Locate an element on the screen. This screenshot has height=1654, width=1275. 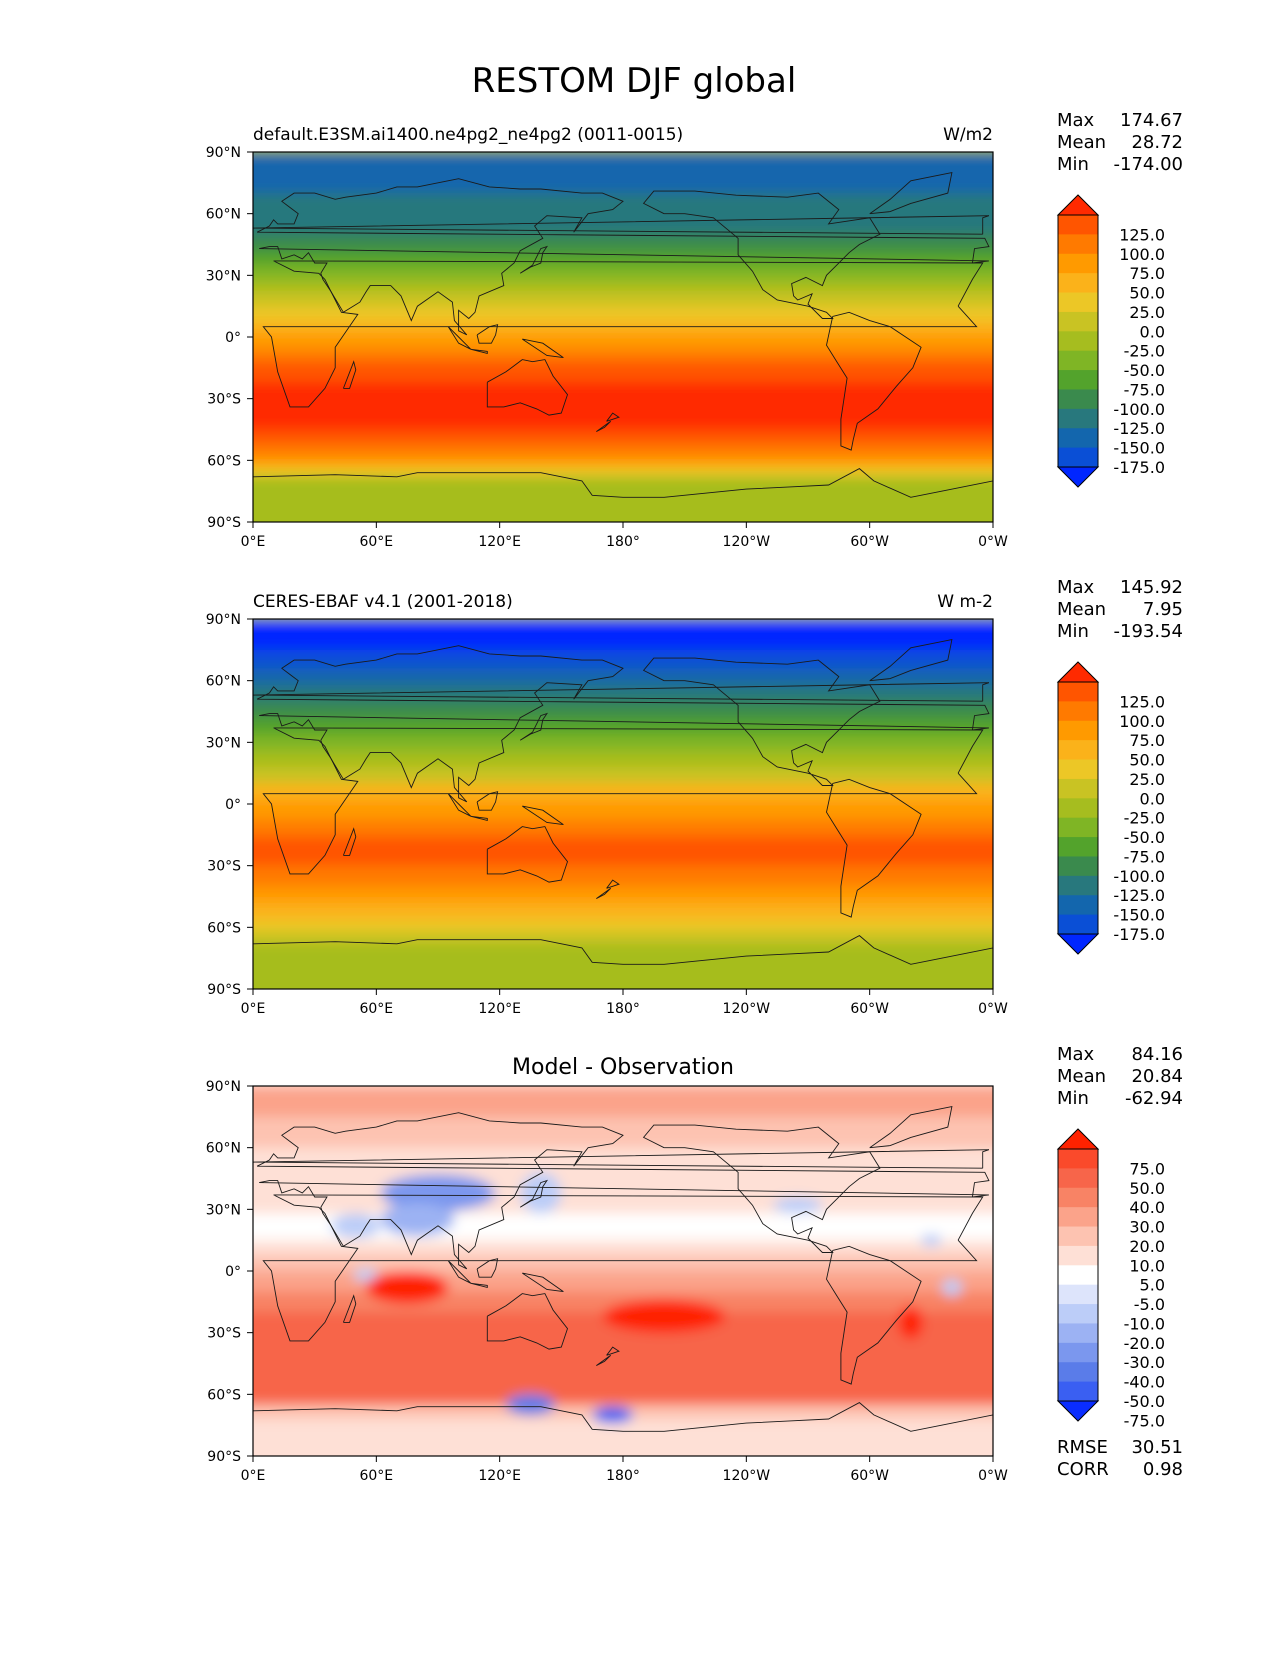
stat-value: 84.16 is located at coordinates (1157, 1054).